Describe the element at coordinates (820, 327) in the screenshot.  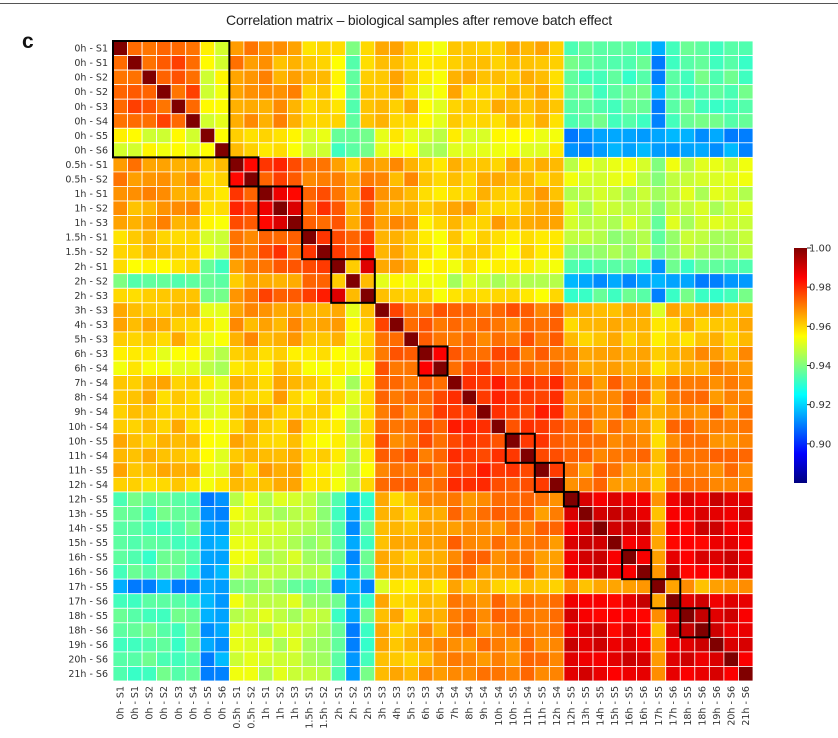
I see `colorbar-tick-label: 0.96` at that location.